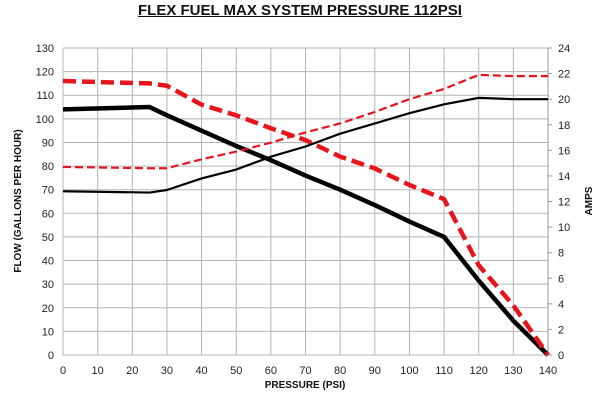  I want to click on y2-tick-label: 22, so click(564, 75).